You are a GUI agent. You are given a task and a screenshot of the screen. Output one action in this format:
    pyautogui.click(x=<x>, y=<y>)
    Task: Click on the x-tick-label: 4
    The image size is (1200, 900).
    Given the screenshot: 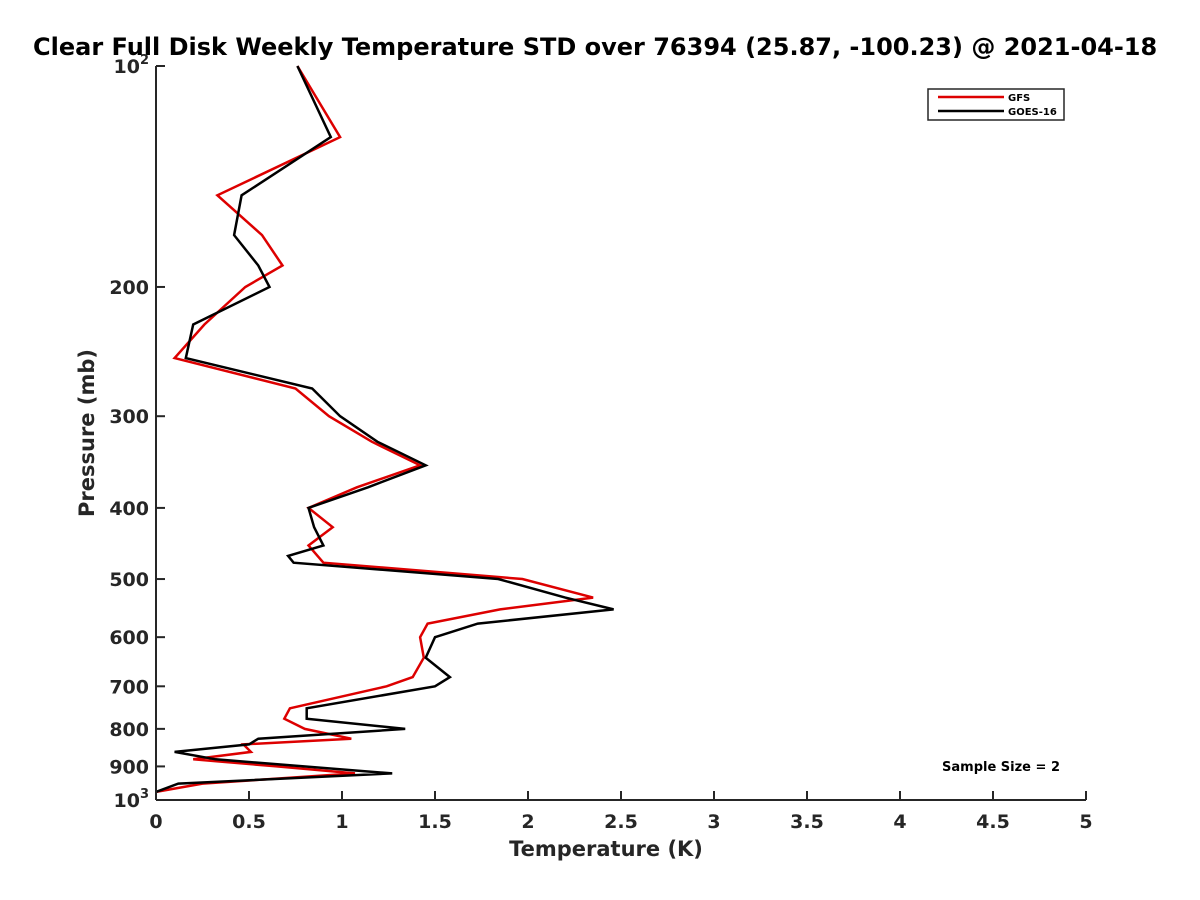 What is the action you would take?
    pyautogui.click(x=899, y=822)
    